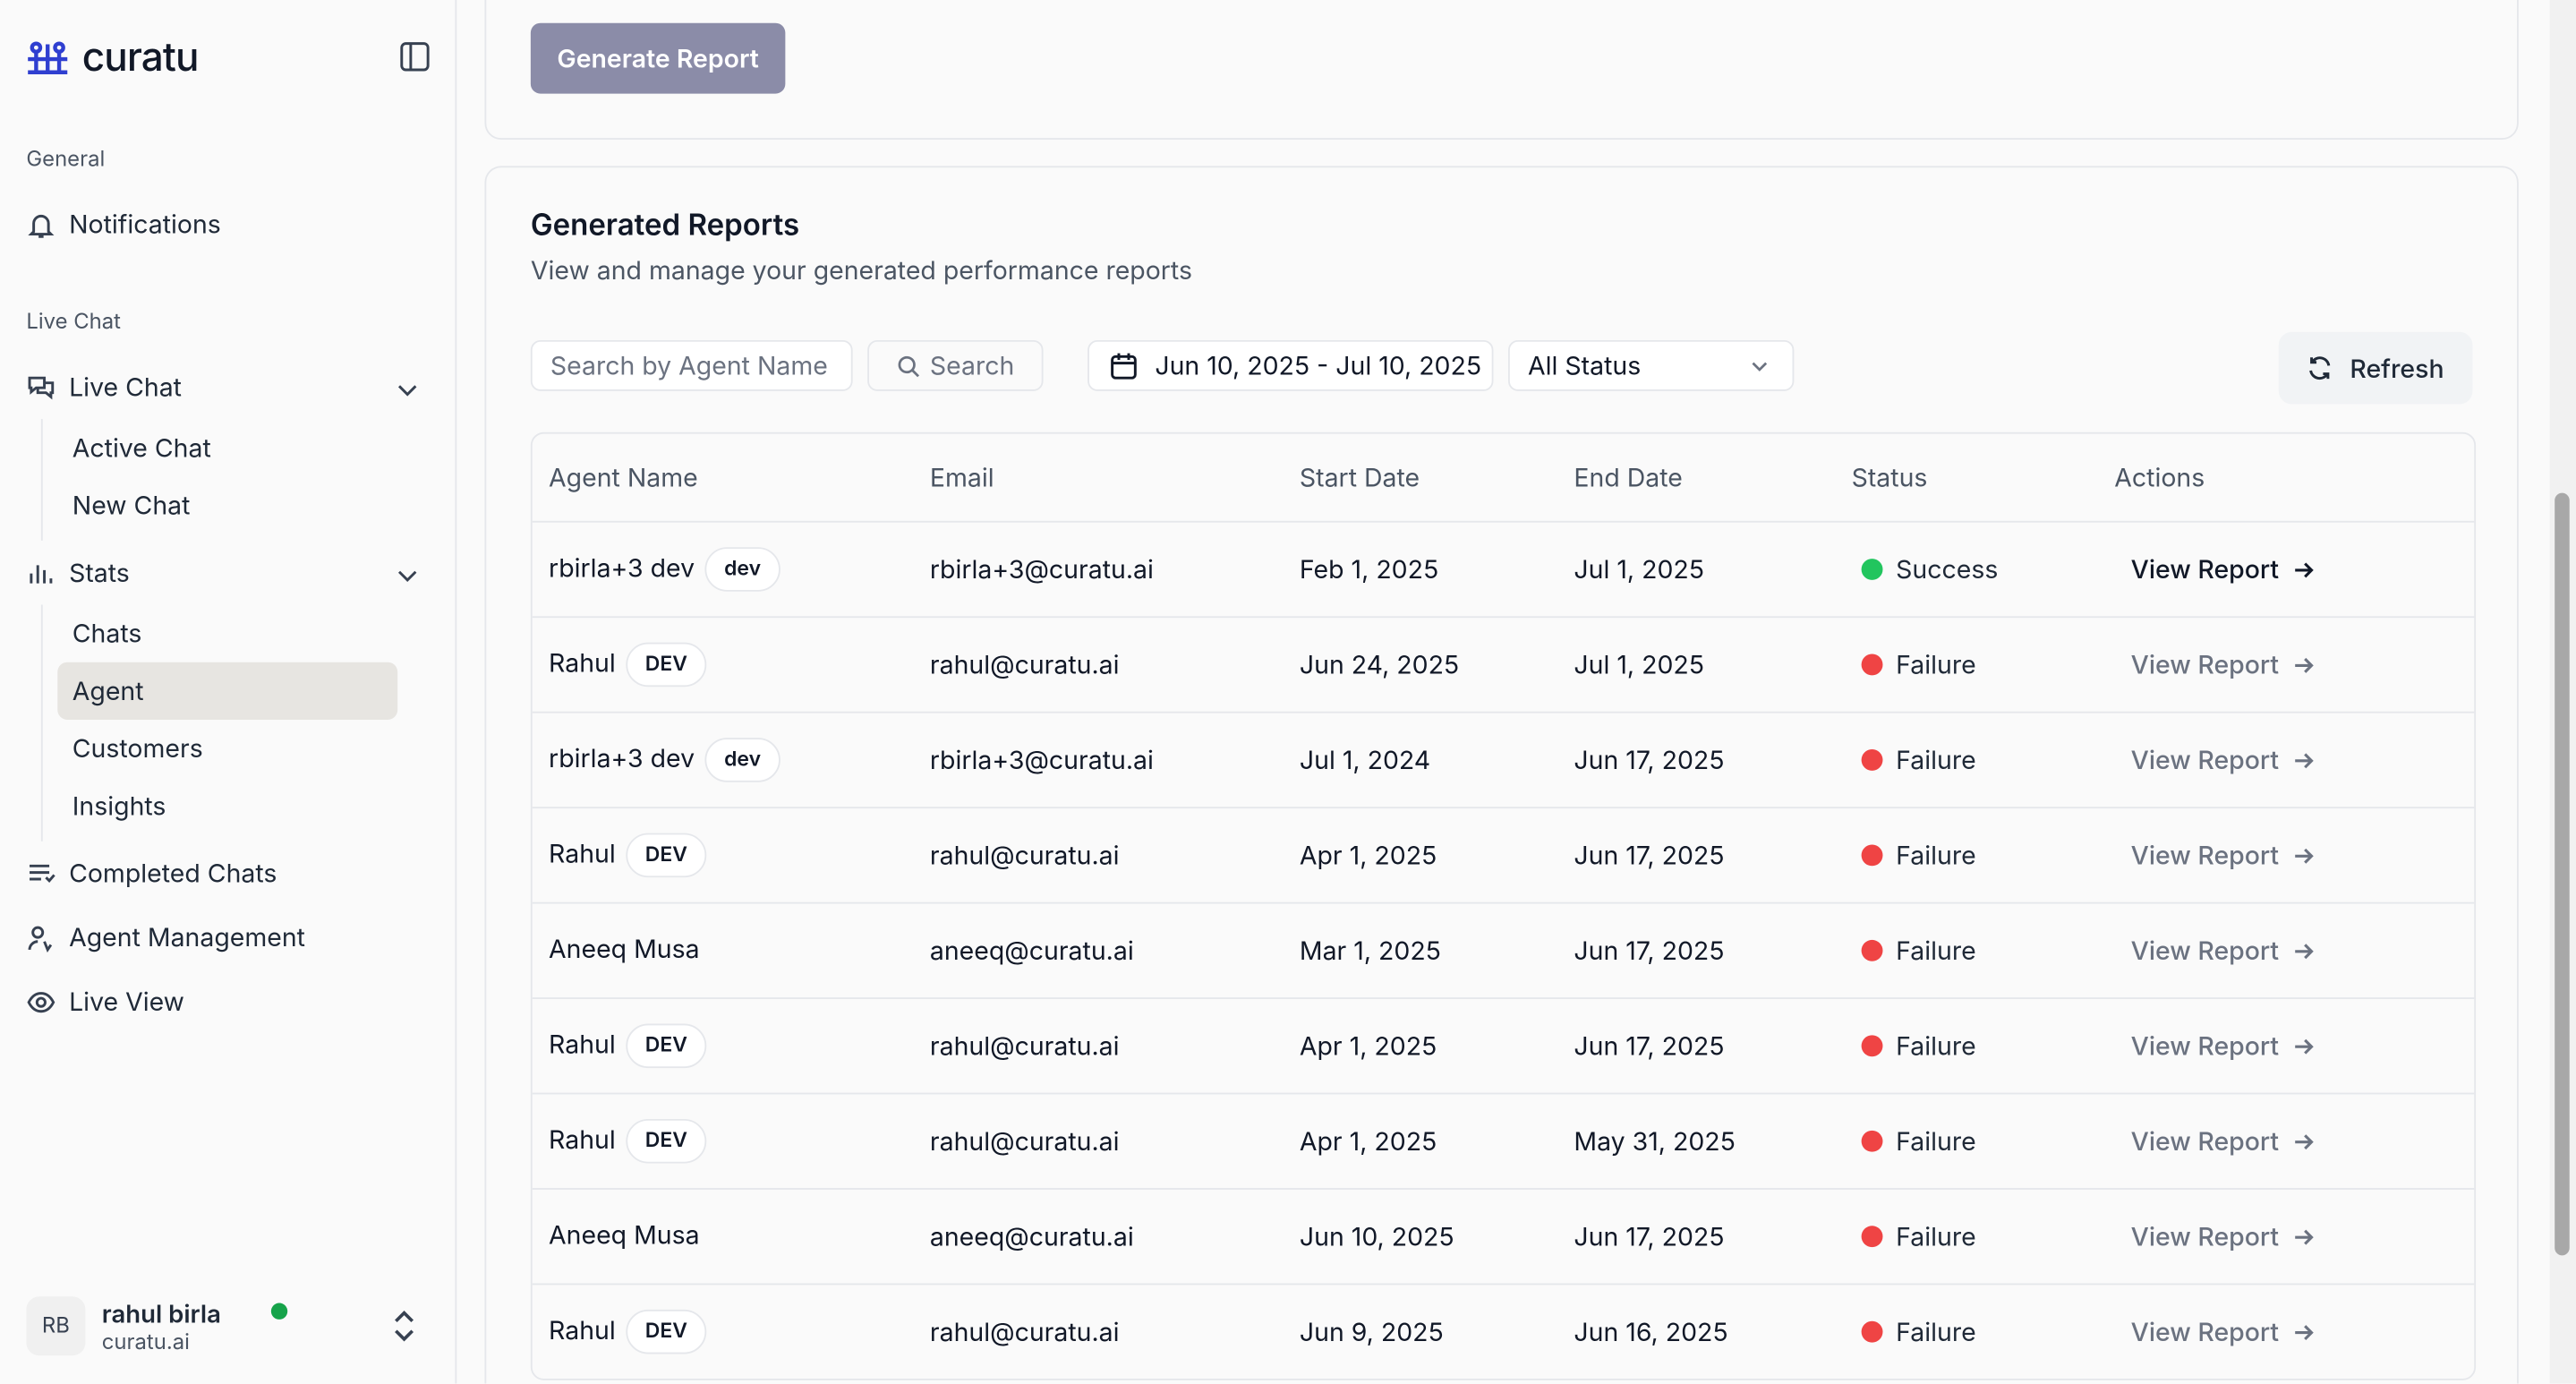 The width and height of the screenshot is (2576, 1384). I want to click on column-header: End Date, so click(1628, 477).